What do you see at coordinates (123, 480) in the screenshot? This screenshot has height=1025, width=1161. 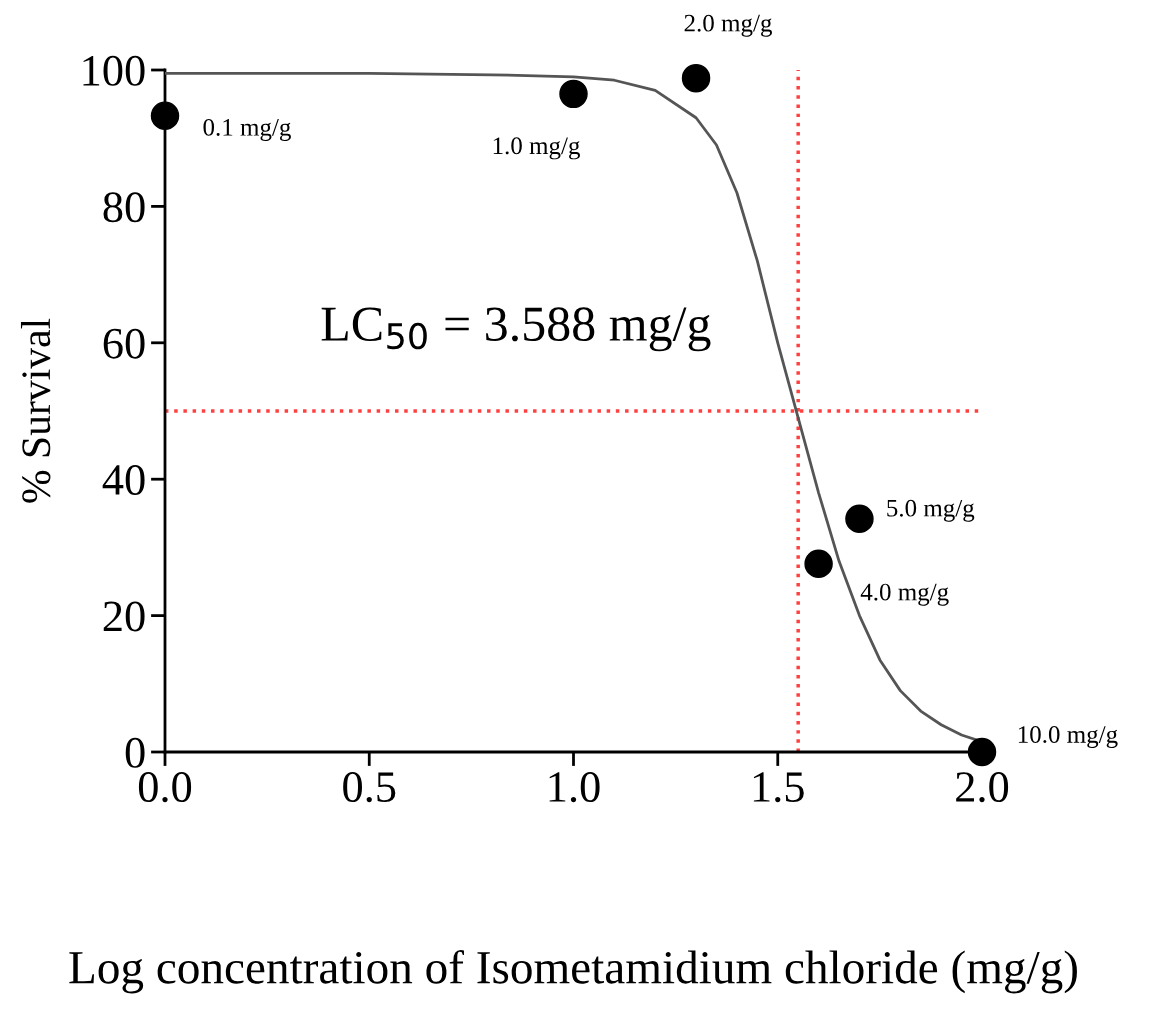 I see `y-tick-label: 40` at bounding box center [123, 480].